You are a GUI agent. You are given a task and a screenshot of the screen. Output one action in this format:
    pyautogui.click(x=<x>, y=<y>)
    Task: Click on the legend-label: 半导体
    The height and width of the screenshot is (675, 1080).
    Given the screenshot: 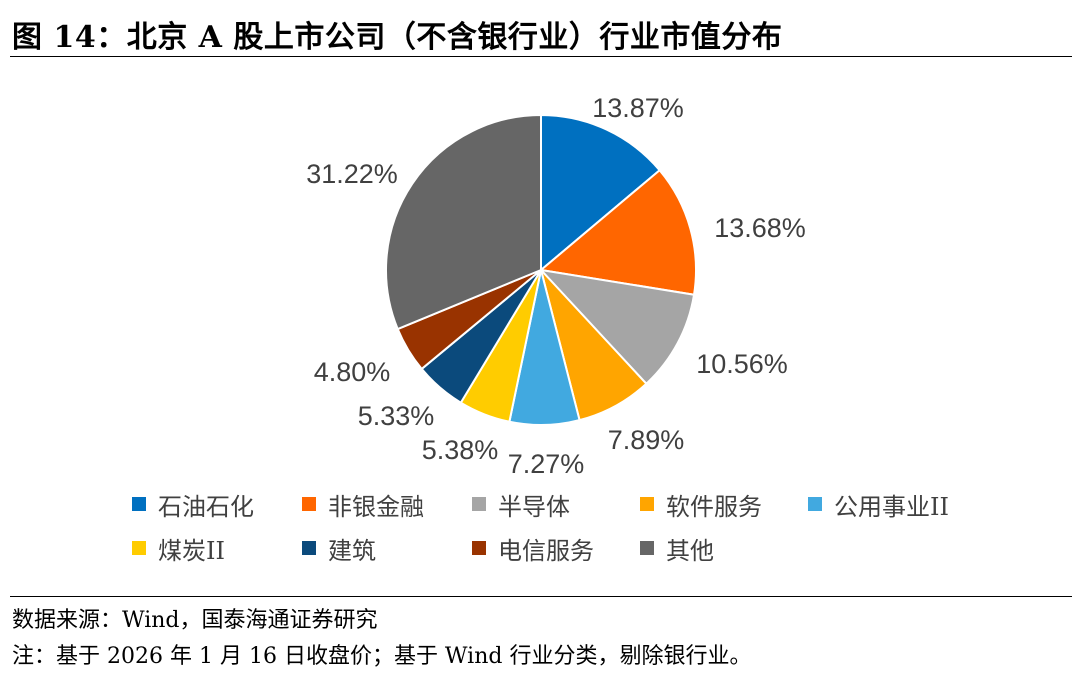 What is the action you would take?
    pyautogui.click(x=534, y=506)
    